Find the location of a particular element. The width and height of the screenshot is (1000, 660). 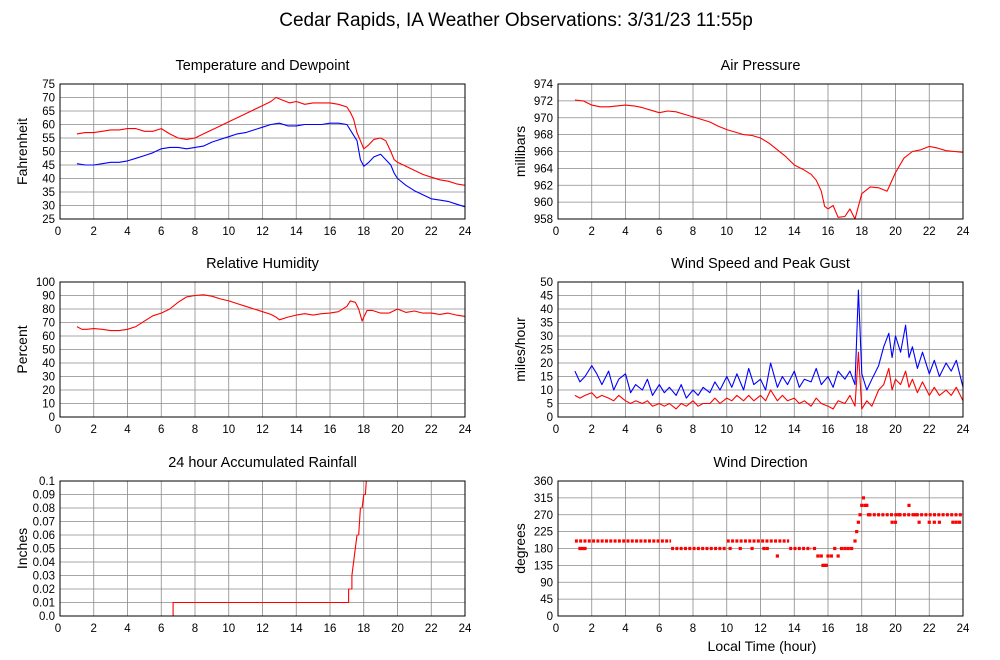

y-tick-label: 20 is located at coordinates (48, 391).